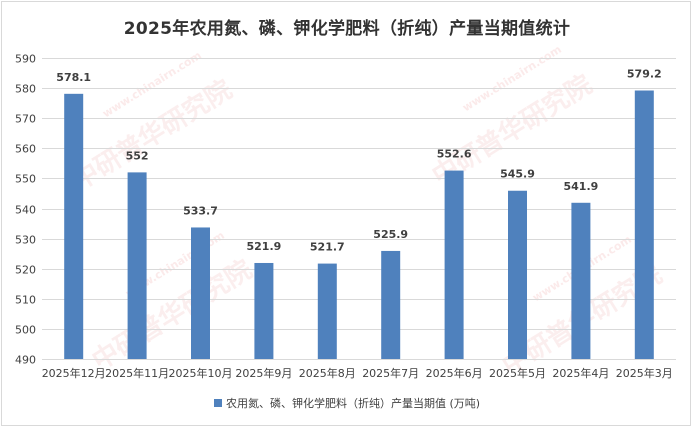 The width and height of the screenshot is (694, 429). Describe the element at coordinates (137, 373) in the screenshot. I see `x-tick-label: 2025年11月` at that location.